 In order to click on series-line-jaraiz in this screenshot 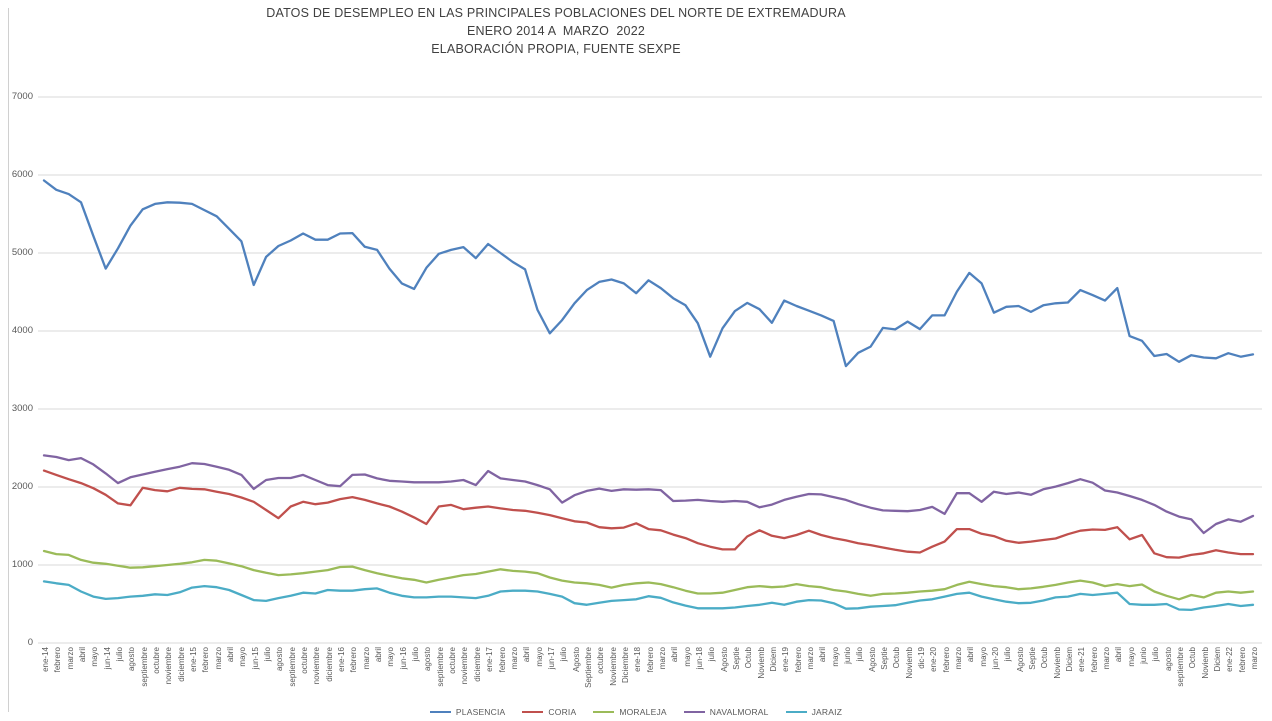, I will do `click(648, 596)`.